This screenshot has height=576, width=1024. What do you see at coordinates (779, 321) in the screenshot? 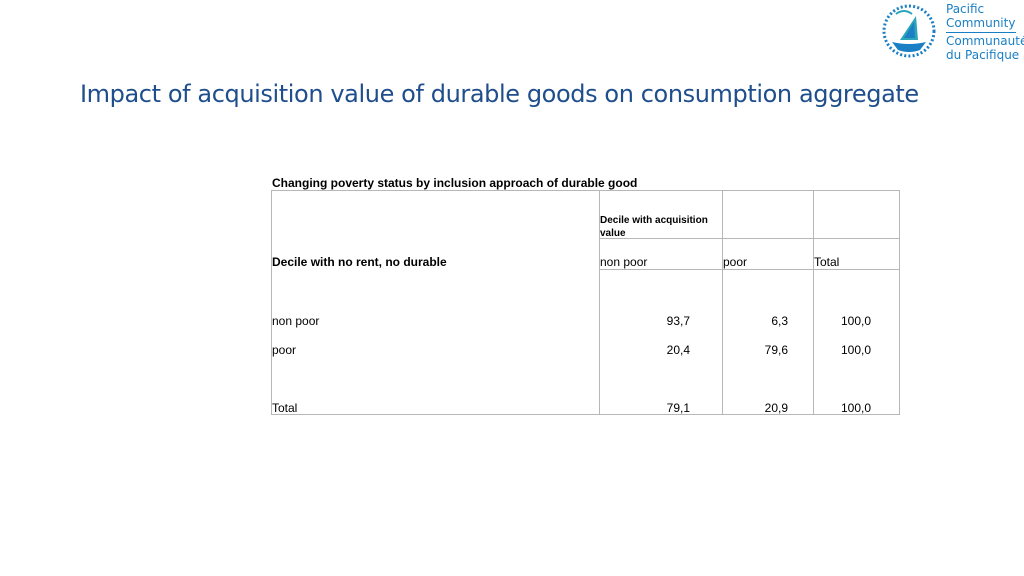
I see `cell-non-poor-poor: 6,3` at bounding box center [779, 321].